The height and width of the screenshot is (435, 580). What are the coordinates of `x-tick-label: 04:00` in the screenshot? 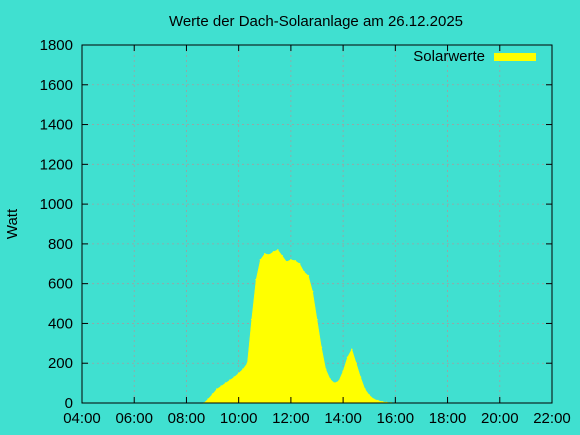 It's located at (82, 418).